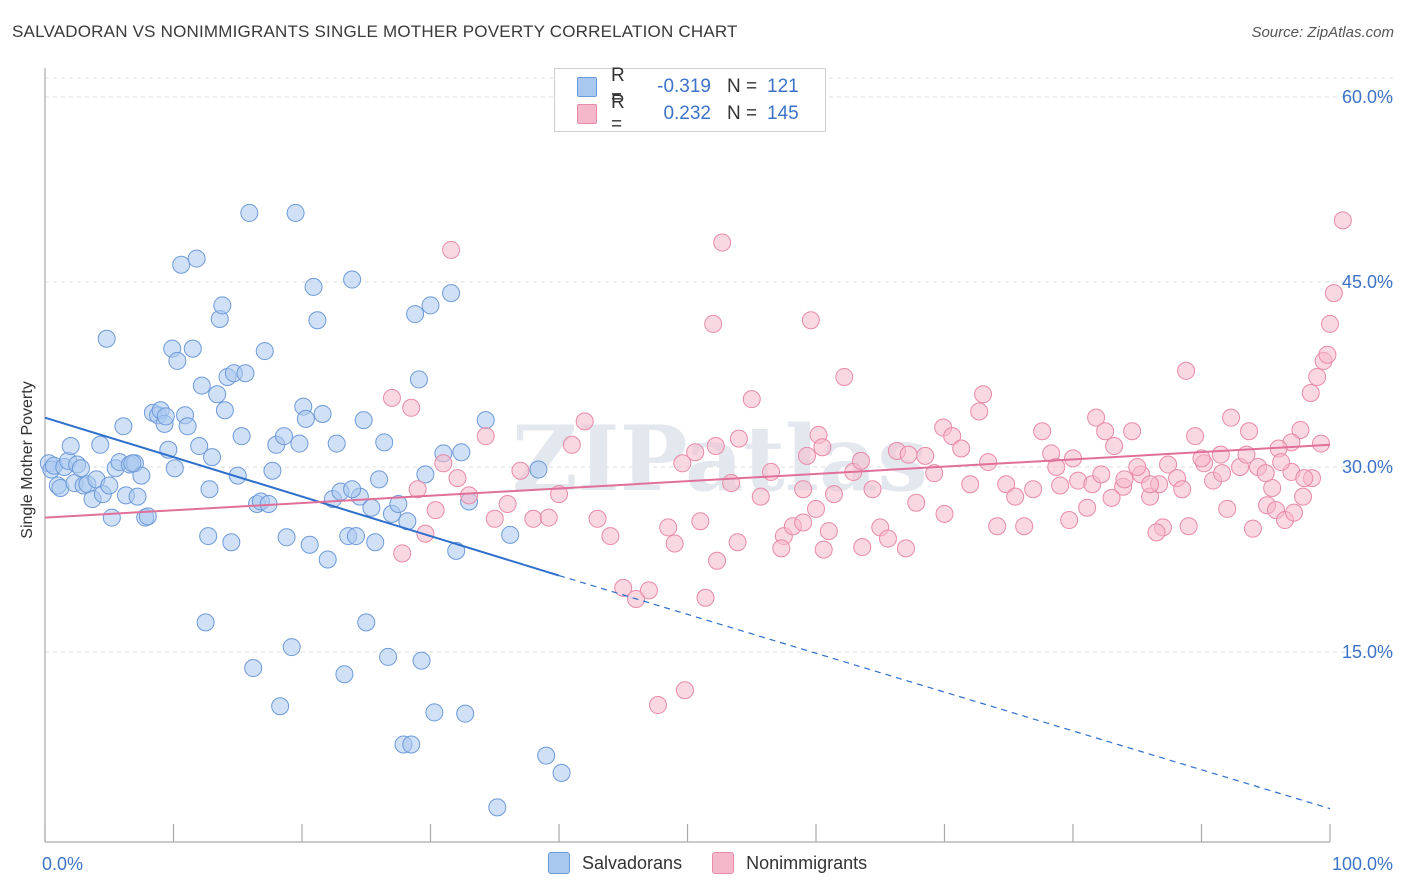  I want to click on legend-n-value: 121, so click(783, 86).